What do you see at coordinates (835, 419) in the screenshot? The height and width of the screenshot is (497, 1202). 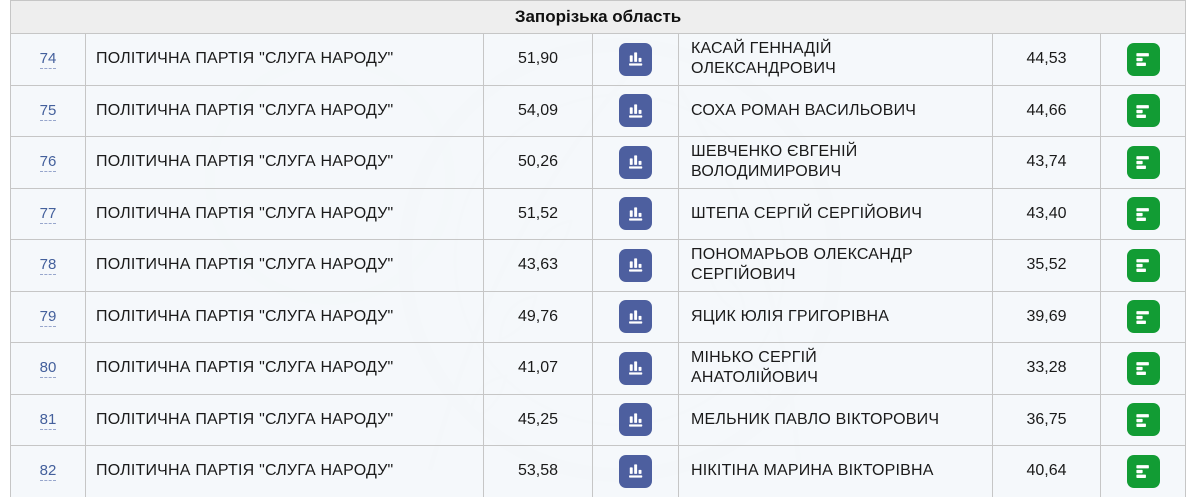 I see `candidate-name: МЕЛЬНИК ПАВЛО ВІКТОРОВИЧ` at bounding box center [835, 419].